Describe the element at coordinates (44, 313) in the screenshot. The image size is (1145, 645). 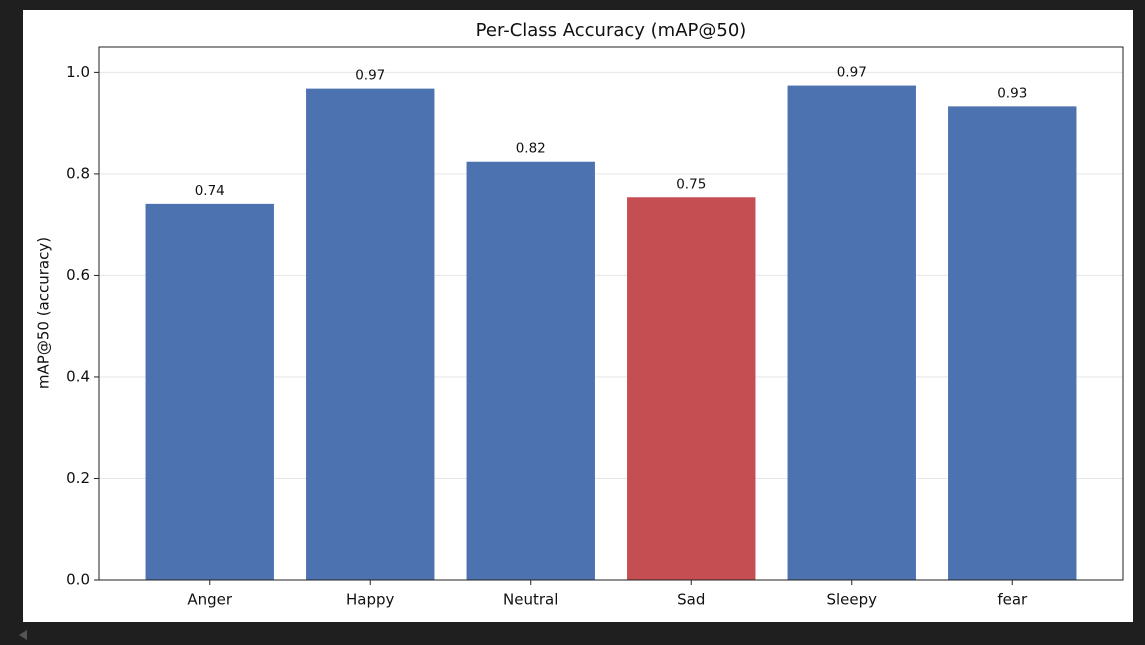
I see `y-axis-label: mAP@50 (accuracy)` at that location.